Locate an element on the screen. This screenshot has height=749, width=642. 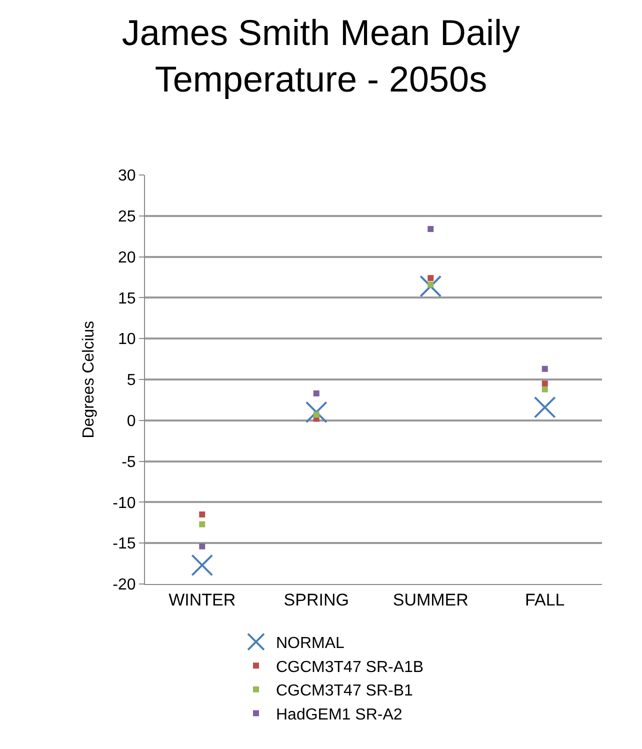
y-axis-title: Degrees Celcius is located at coordinates (89, 379).